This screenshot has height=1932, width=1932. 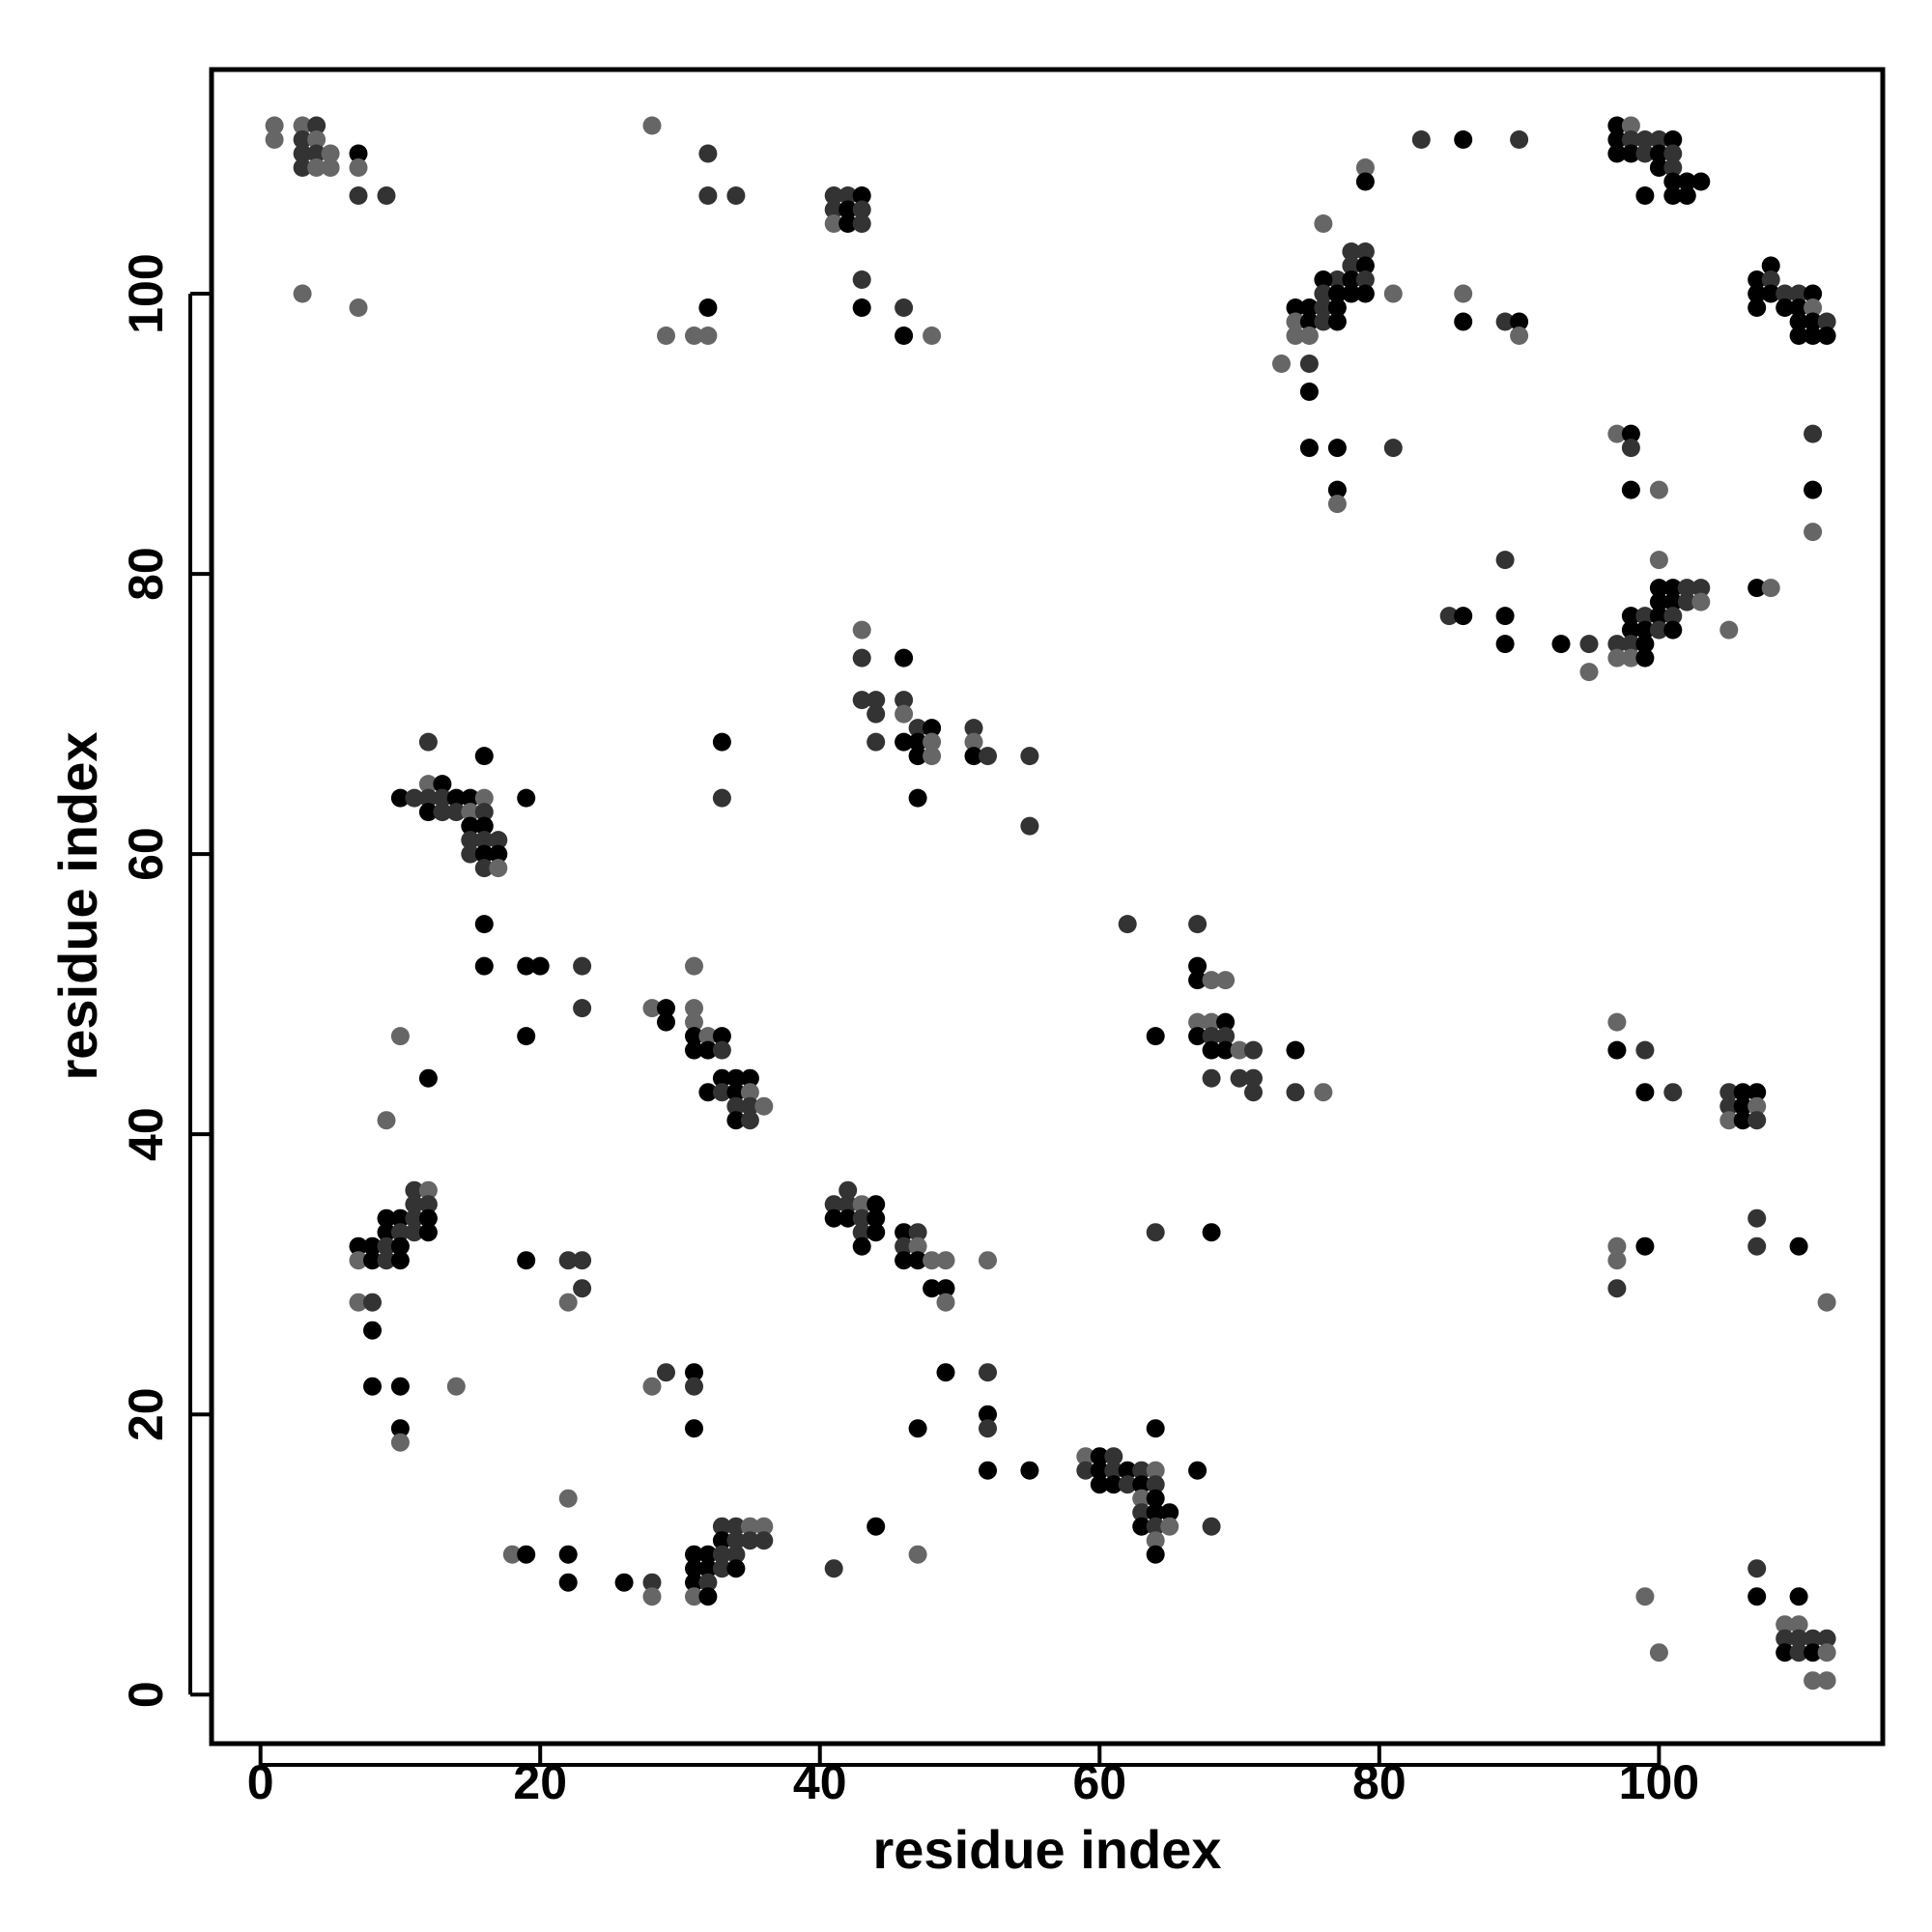 I want to click on y-tick-label: 40, so click(x=146, y=1134).